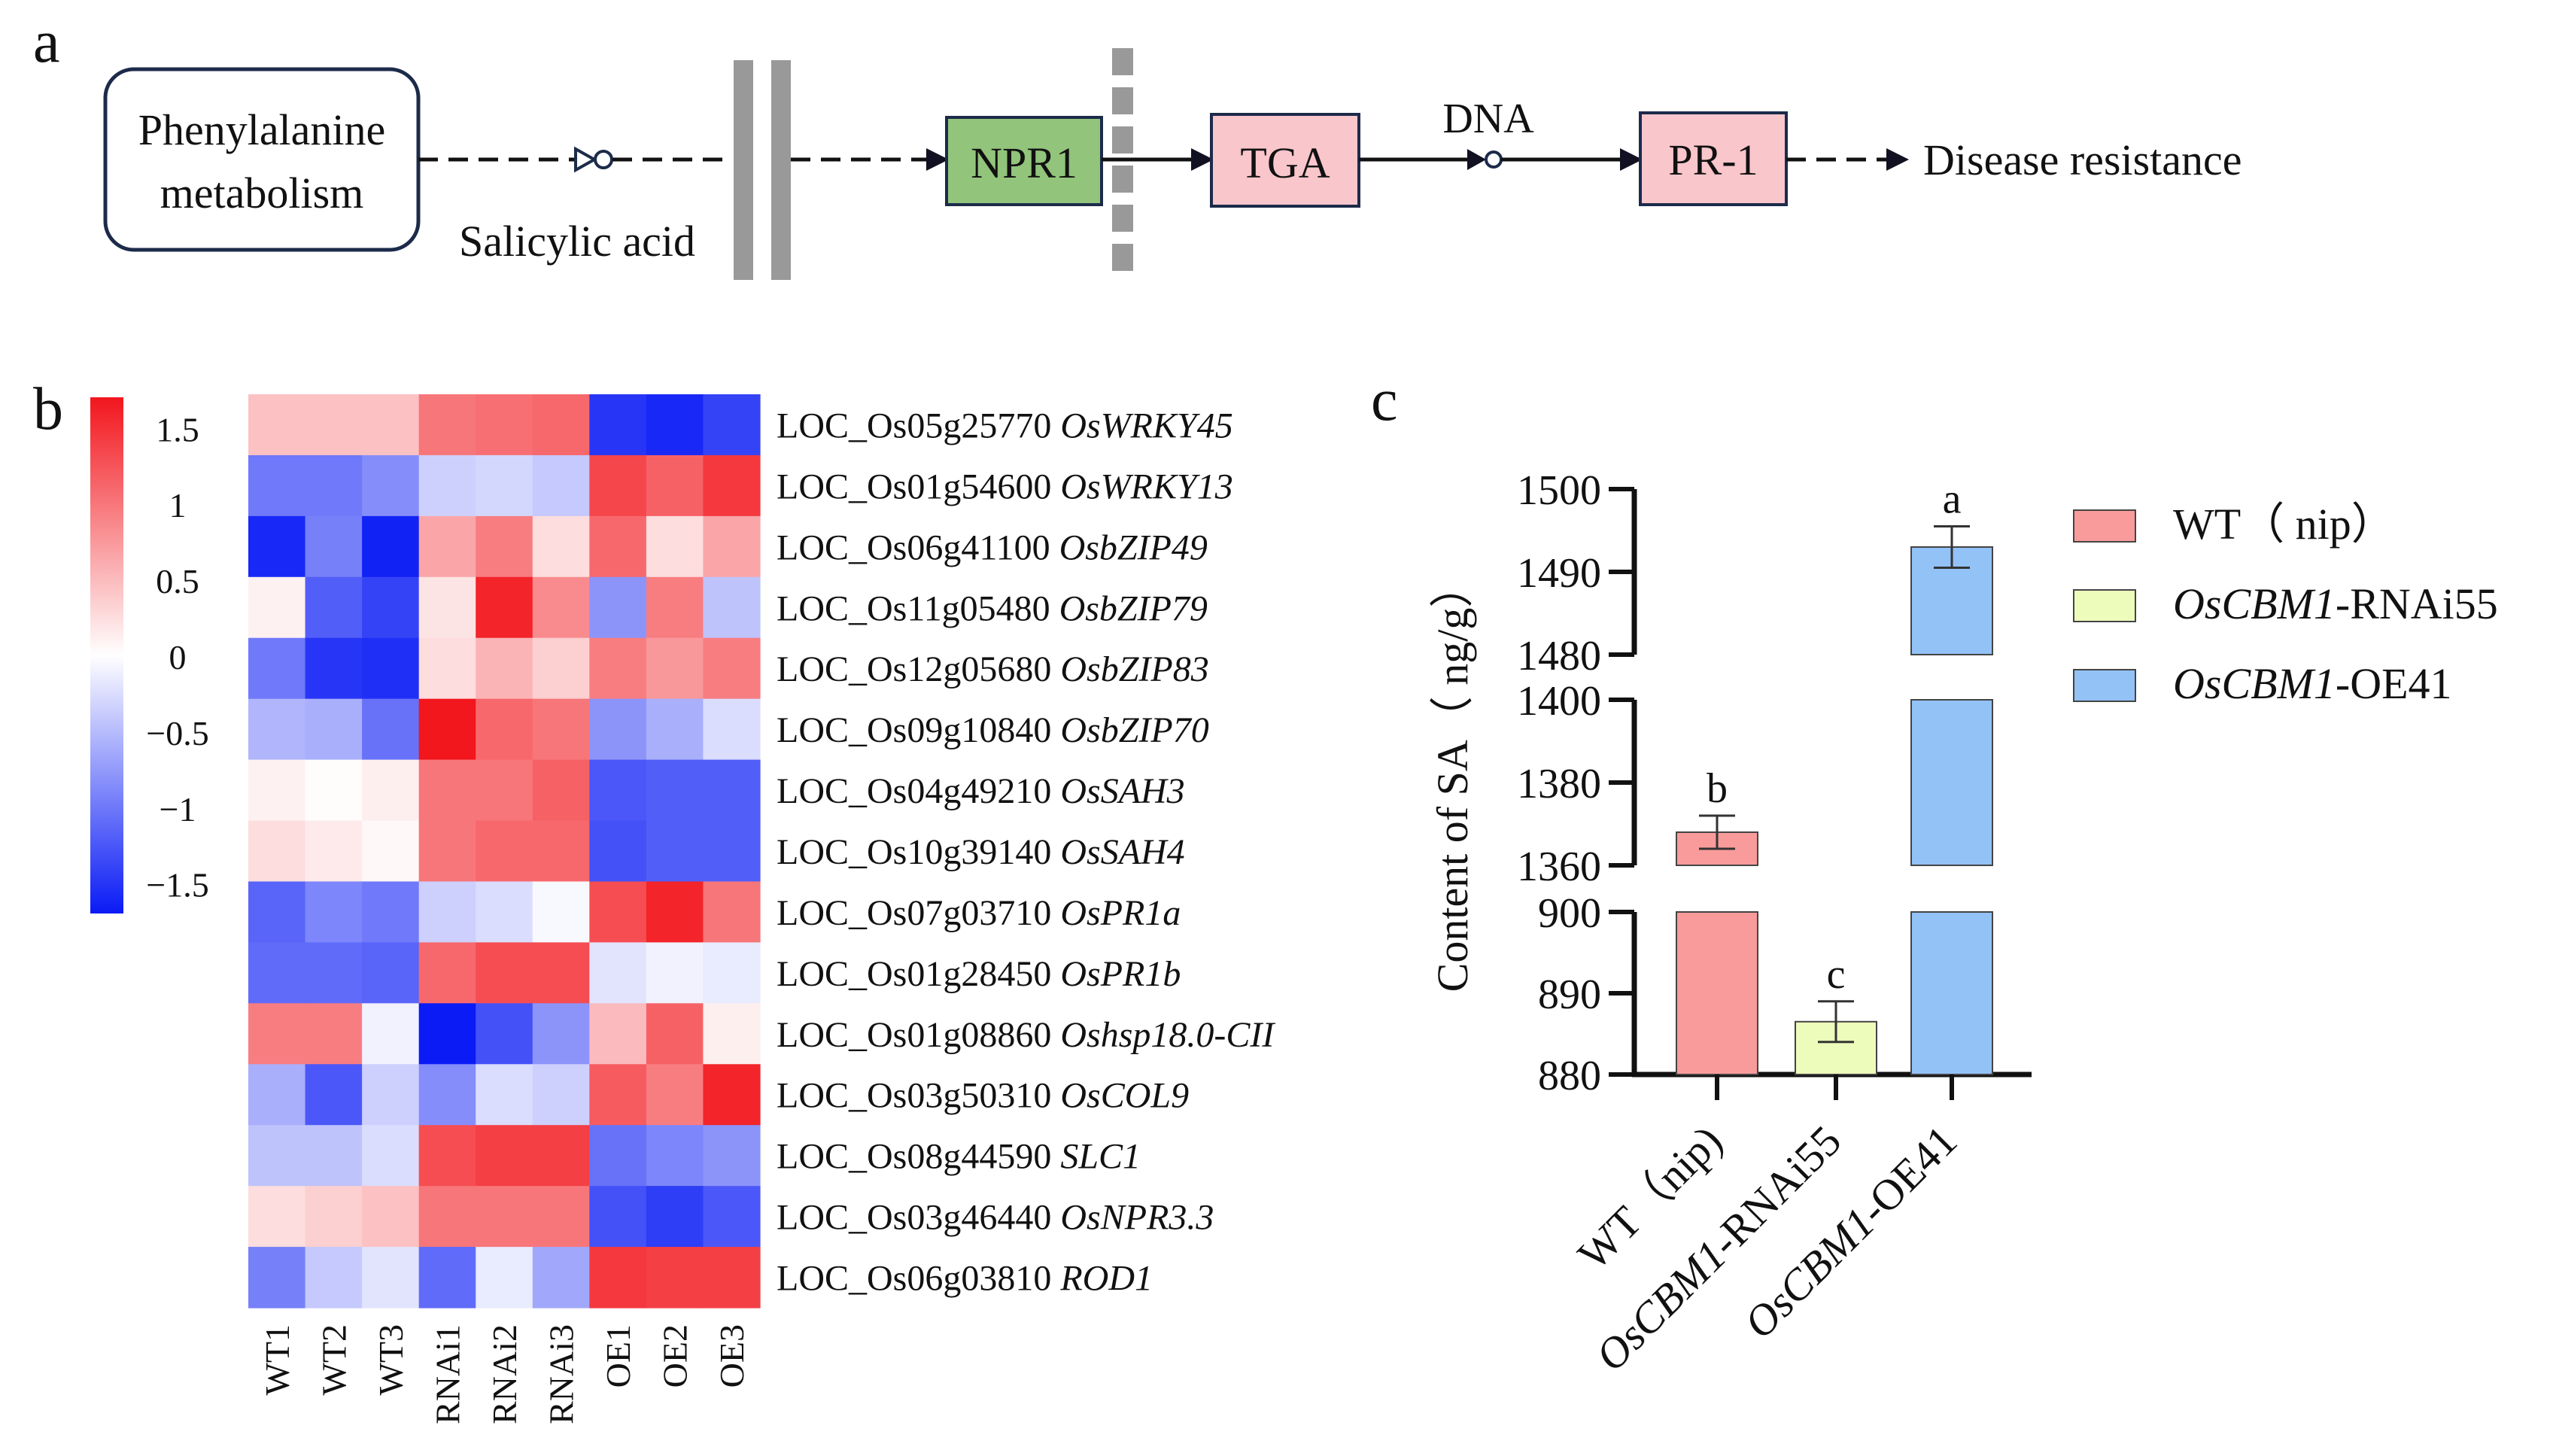  I want to click on colorbar, so click(107, 655).